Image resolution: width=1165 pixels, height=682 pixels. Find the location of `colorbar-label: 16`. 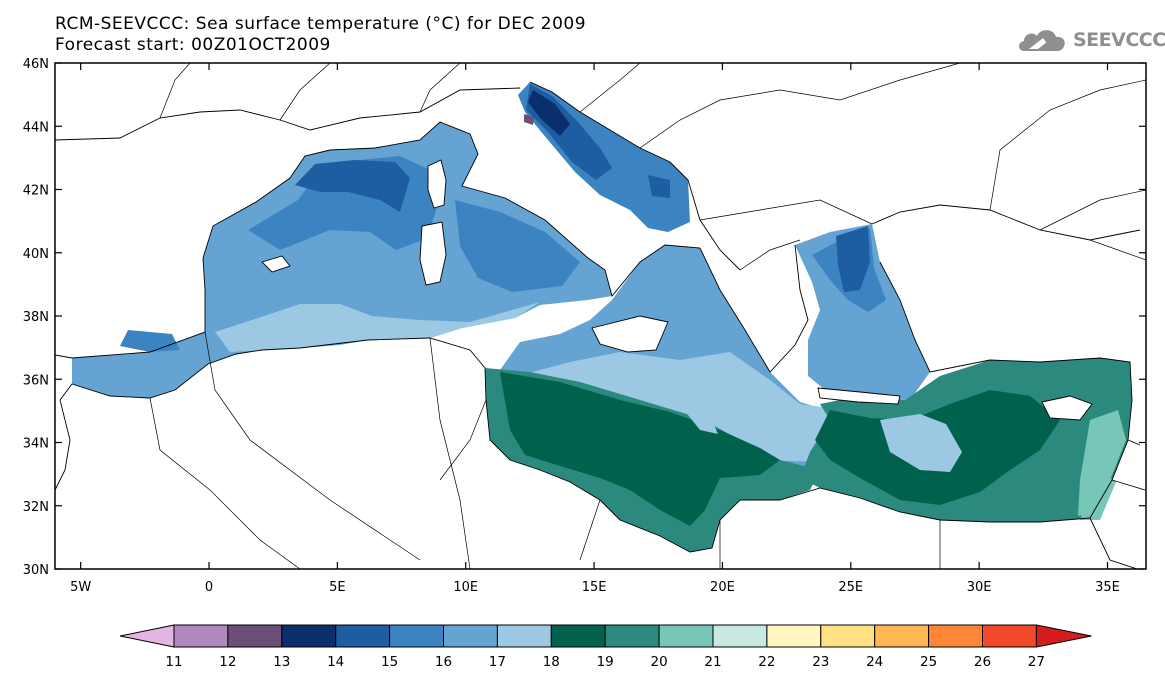

colorbar-label: 16 is located at coordinates (443, 662).